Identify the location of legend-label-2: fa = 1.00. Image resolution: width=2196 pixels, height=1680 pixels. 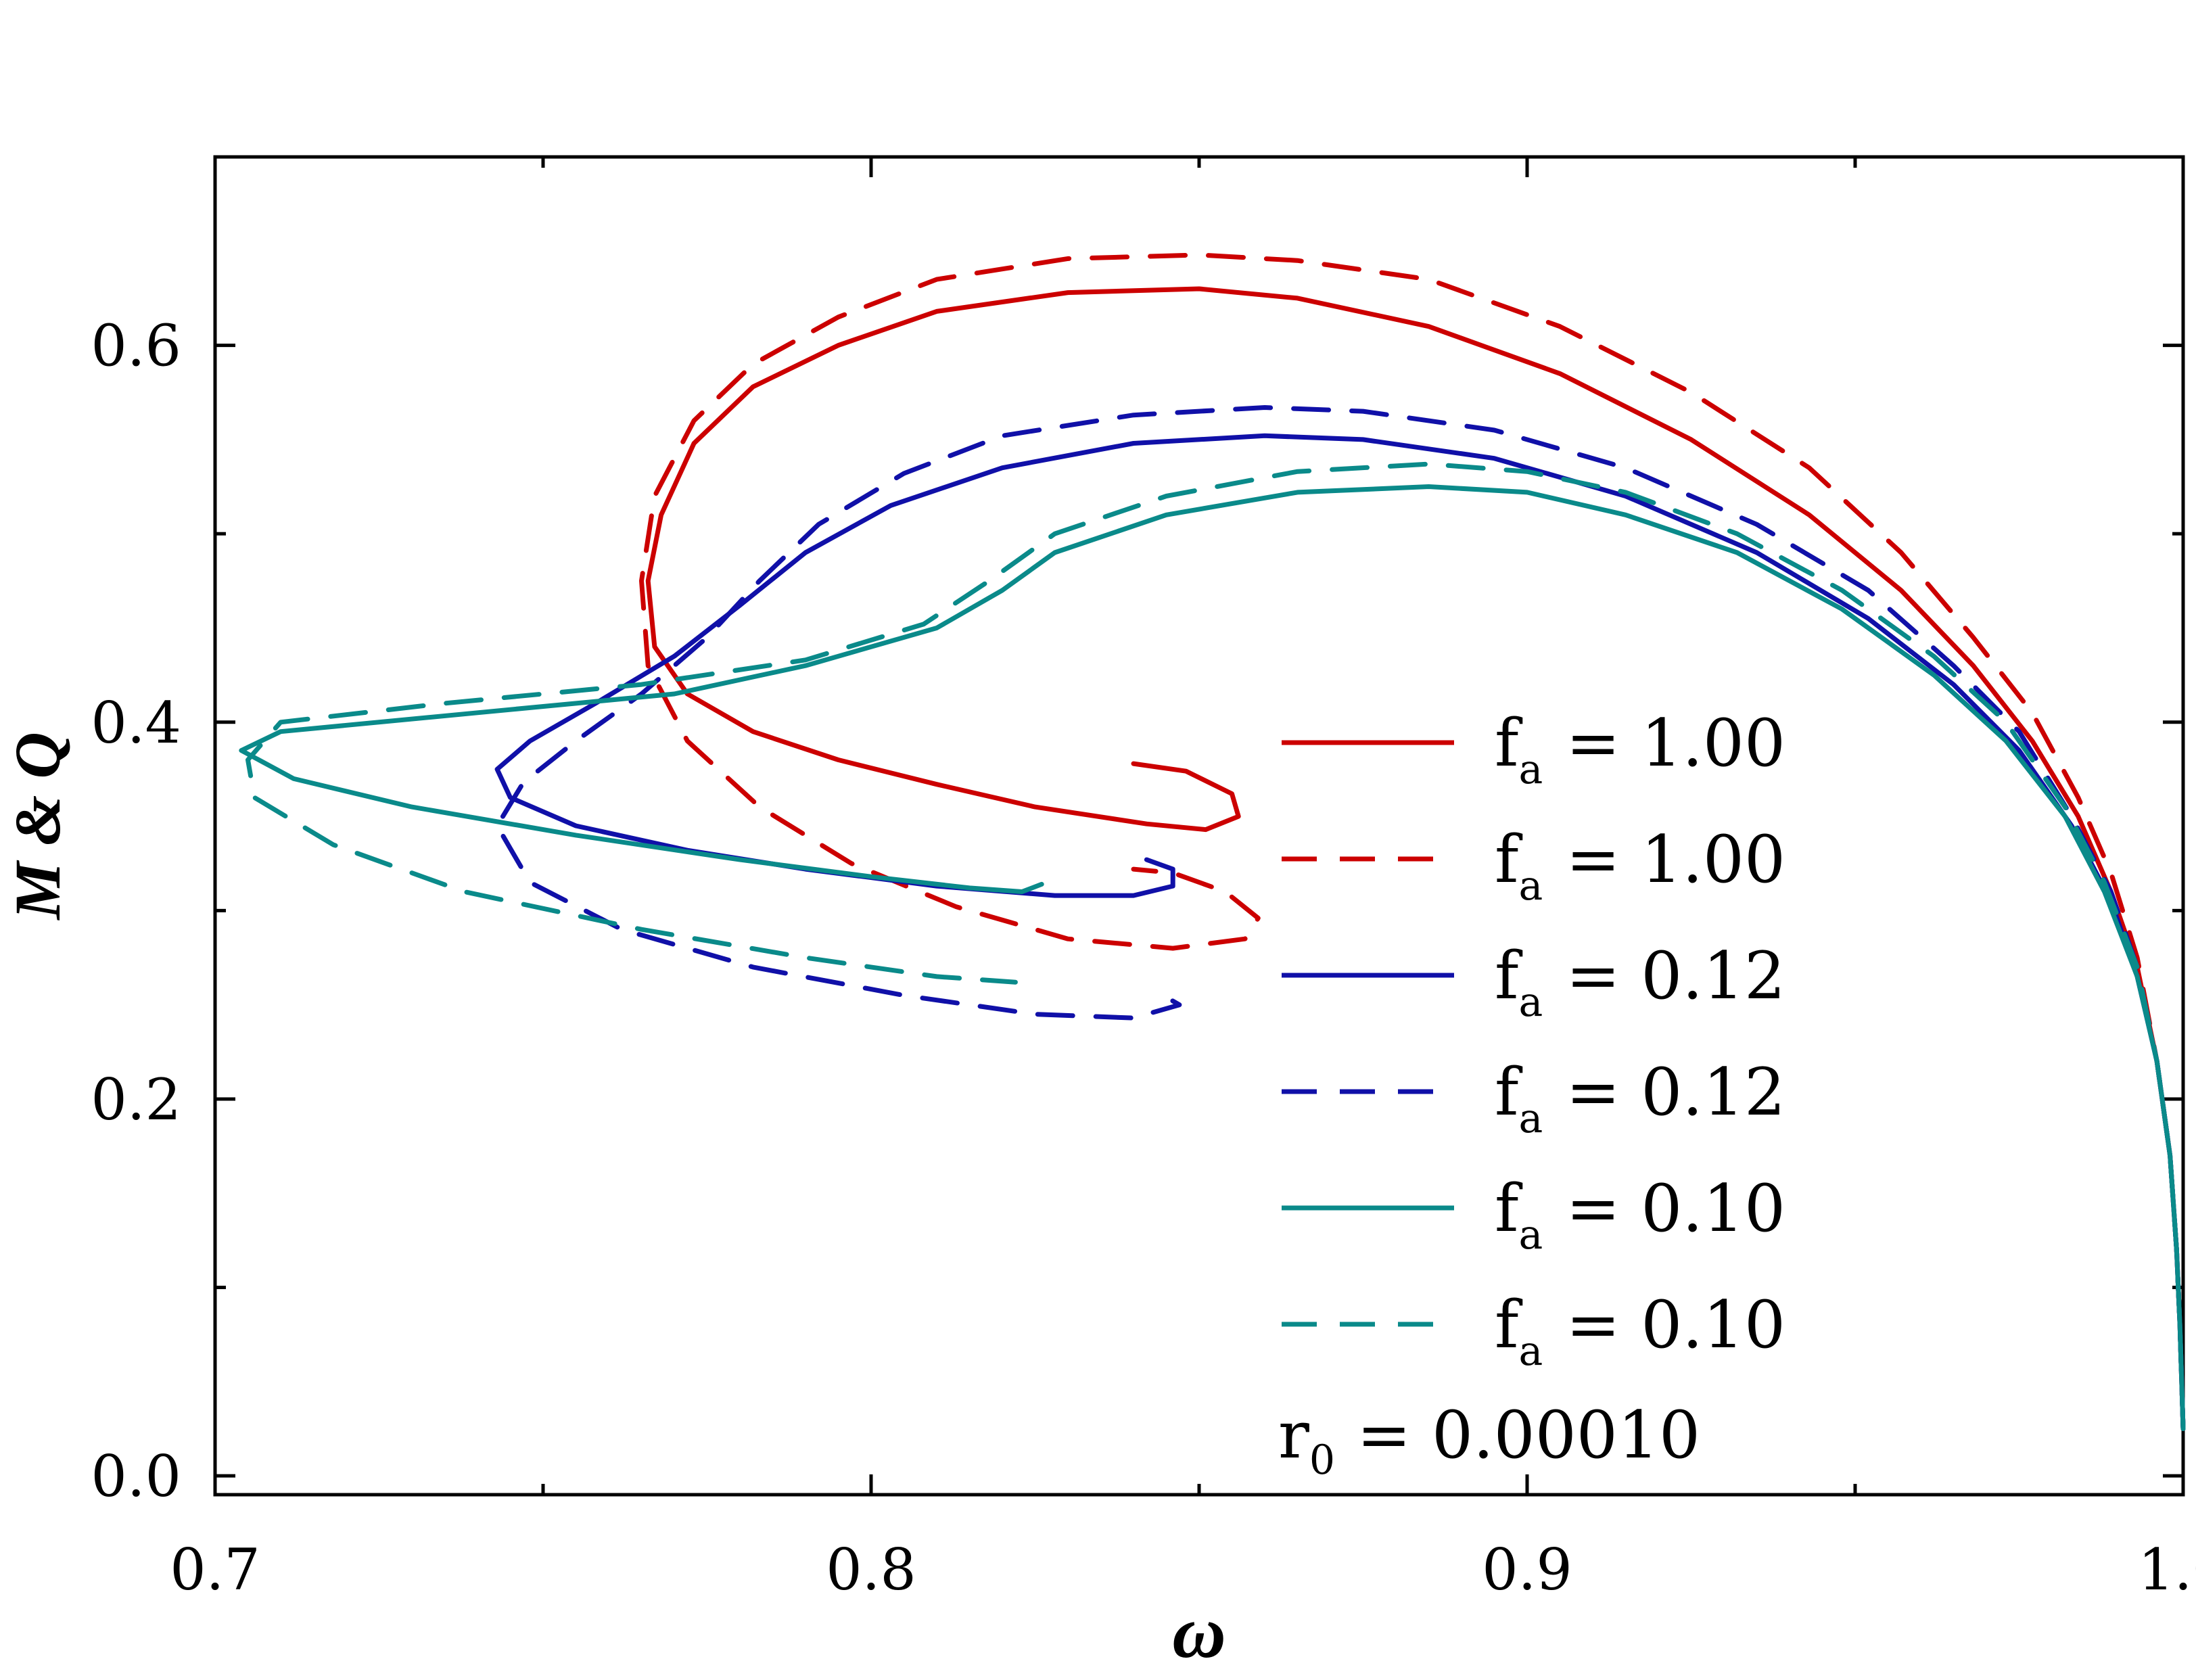
(1640, 866).